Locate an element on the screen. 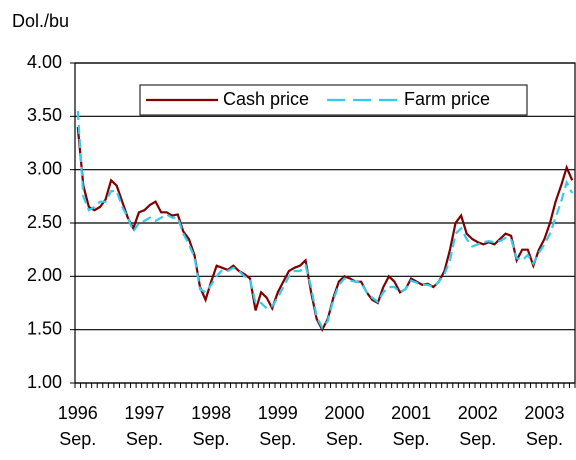 This screenshot has height=460, width=576. y-tick-label: 3.00 is located at coordinates (44, 168).